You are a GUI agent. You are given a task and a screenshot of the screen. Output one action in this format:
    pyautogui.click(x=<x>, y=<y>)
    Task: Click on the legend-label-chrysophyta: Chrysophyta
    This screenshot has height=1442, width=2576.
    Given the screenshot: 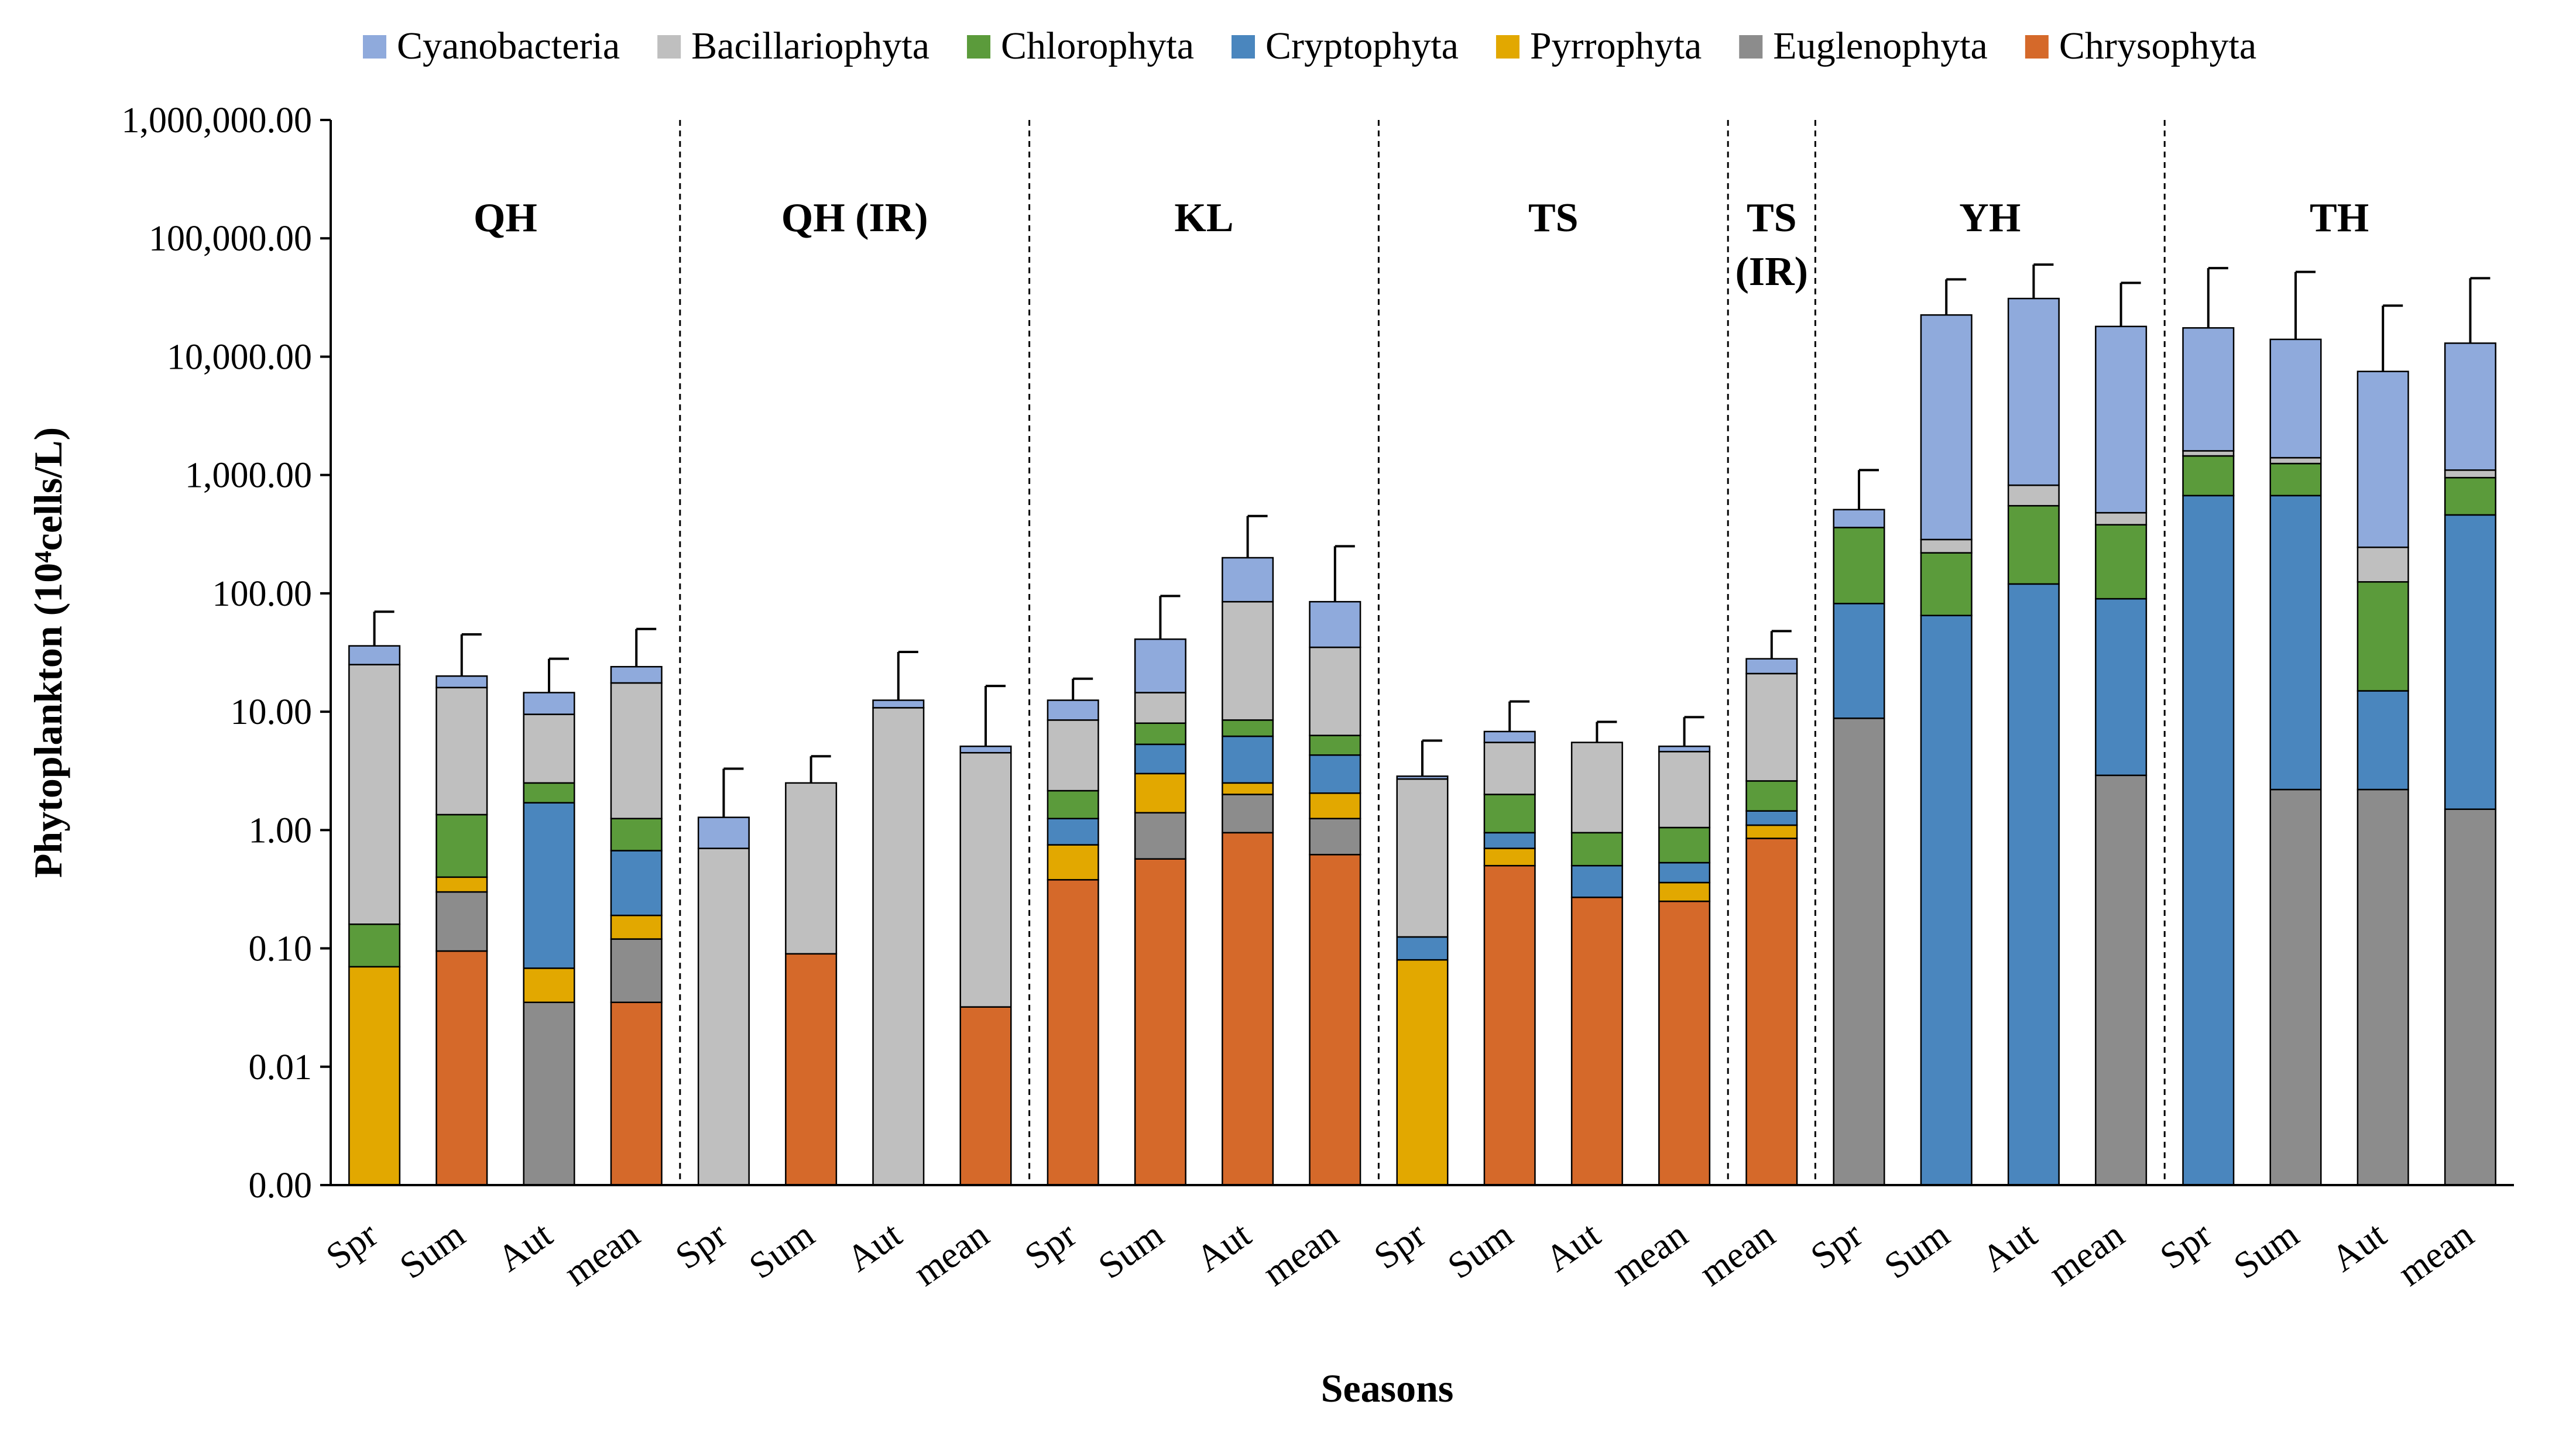 What is the action you would take?
    pyautogui.click(x=2158, y=46)
    